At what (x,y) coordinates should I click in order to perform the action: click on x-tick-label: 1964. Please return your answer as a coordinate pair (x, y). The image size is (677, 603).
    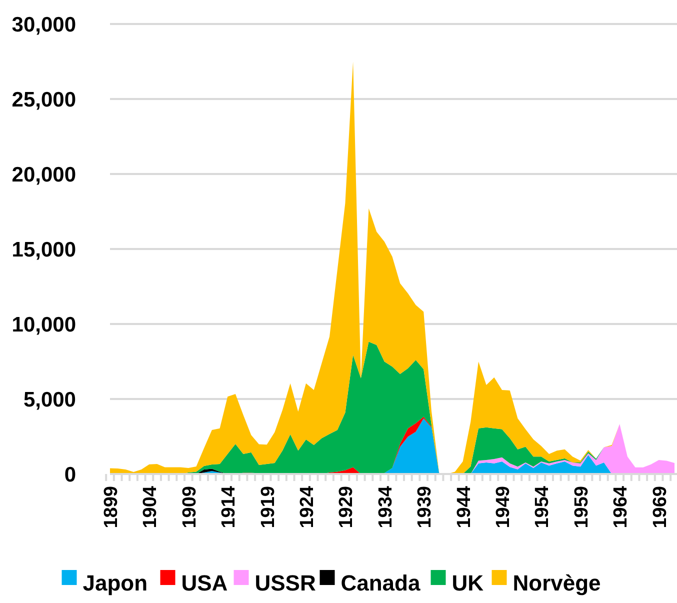
    Looking at the image, I should click on (621, 507).